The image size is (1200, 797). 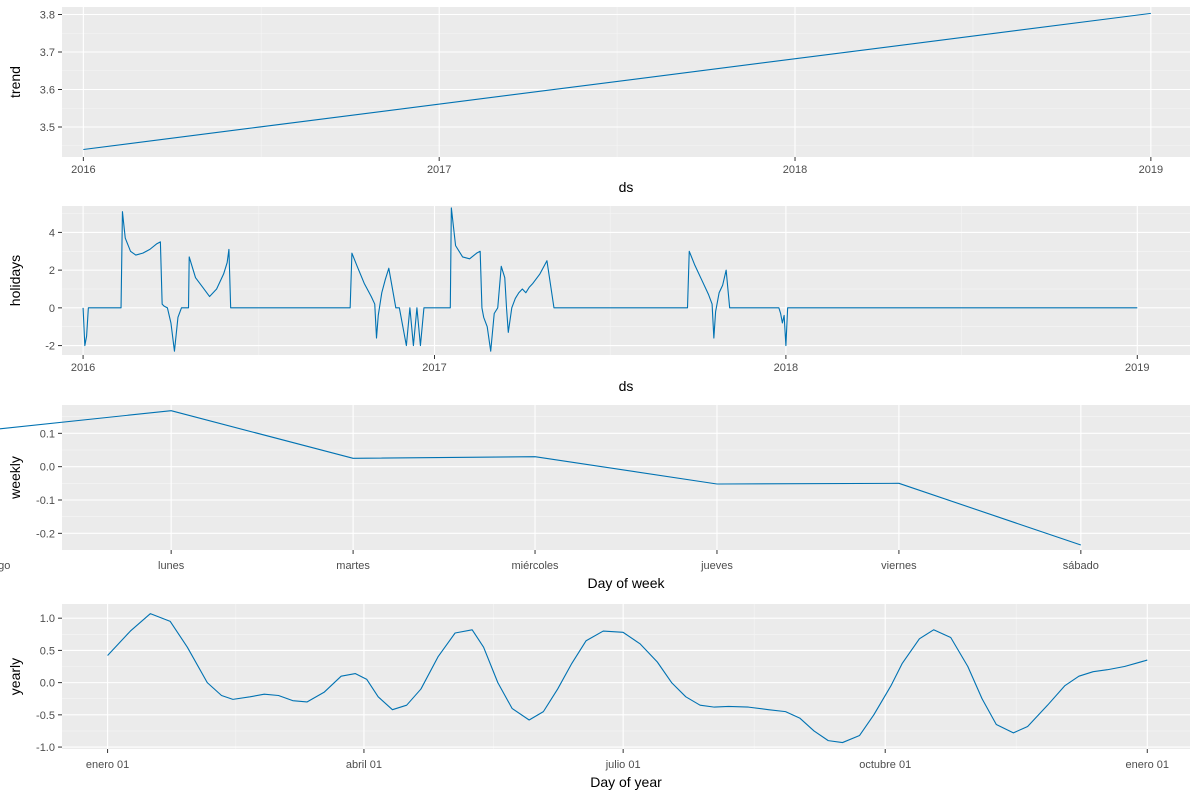 What do you see at coordinates (47, 619) in the screenshot?
I see `y-tick-label: 1.0` at bounding box center [47, 619].